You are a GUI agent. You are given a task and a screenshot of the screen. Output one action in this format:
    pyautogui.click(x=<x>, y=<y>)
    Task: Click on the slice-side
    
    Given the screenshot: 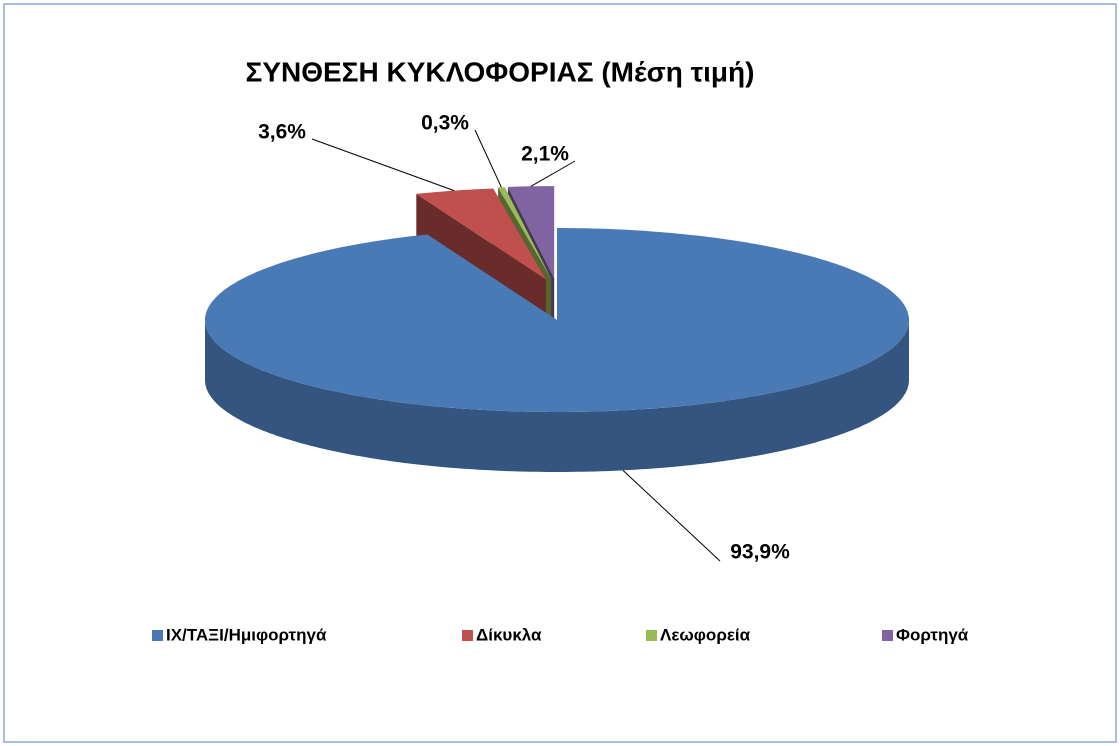 What is the action you would take?
    pyautogui.click(x=557, y=396)
    